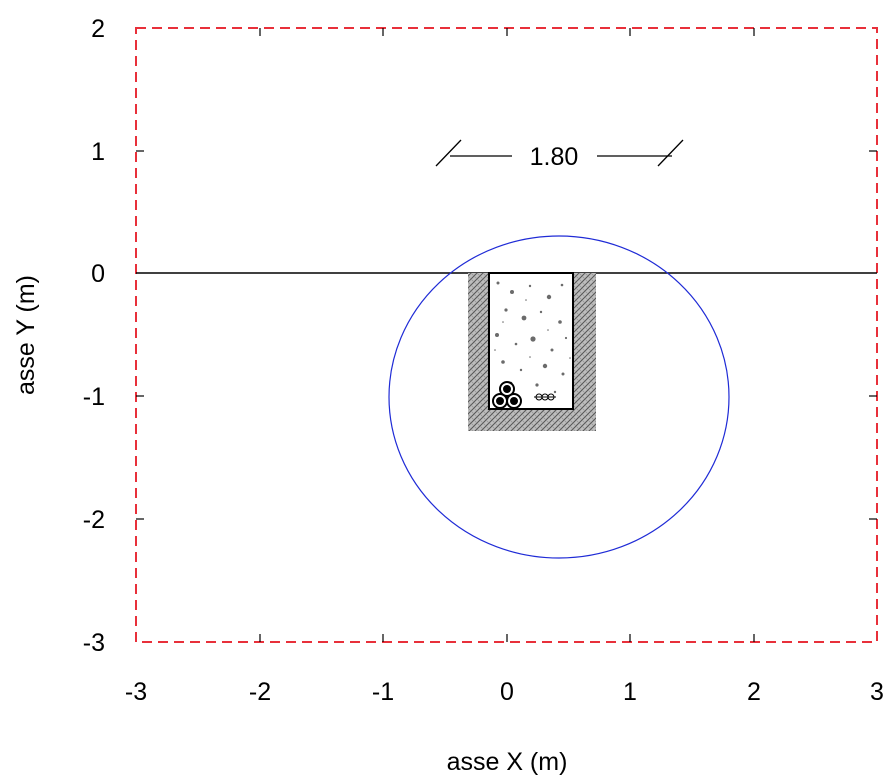 The width and height of the screenshot is (889, 780). Describe the element at coordinates (545, 397) in the screenshot. I see `cable-flat` at that location.